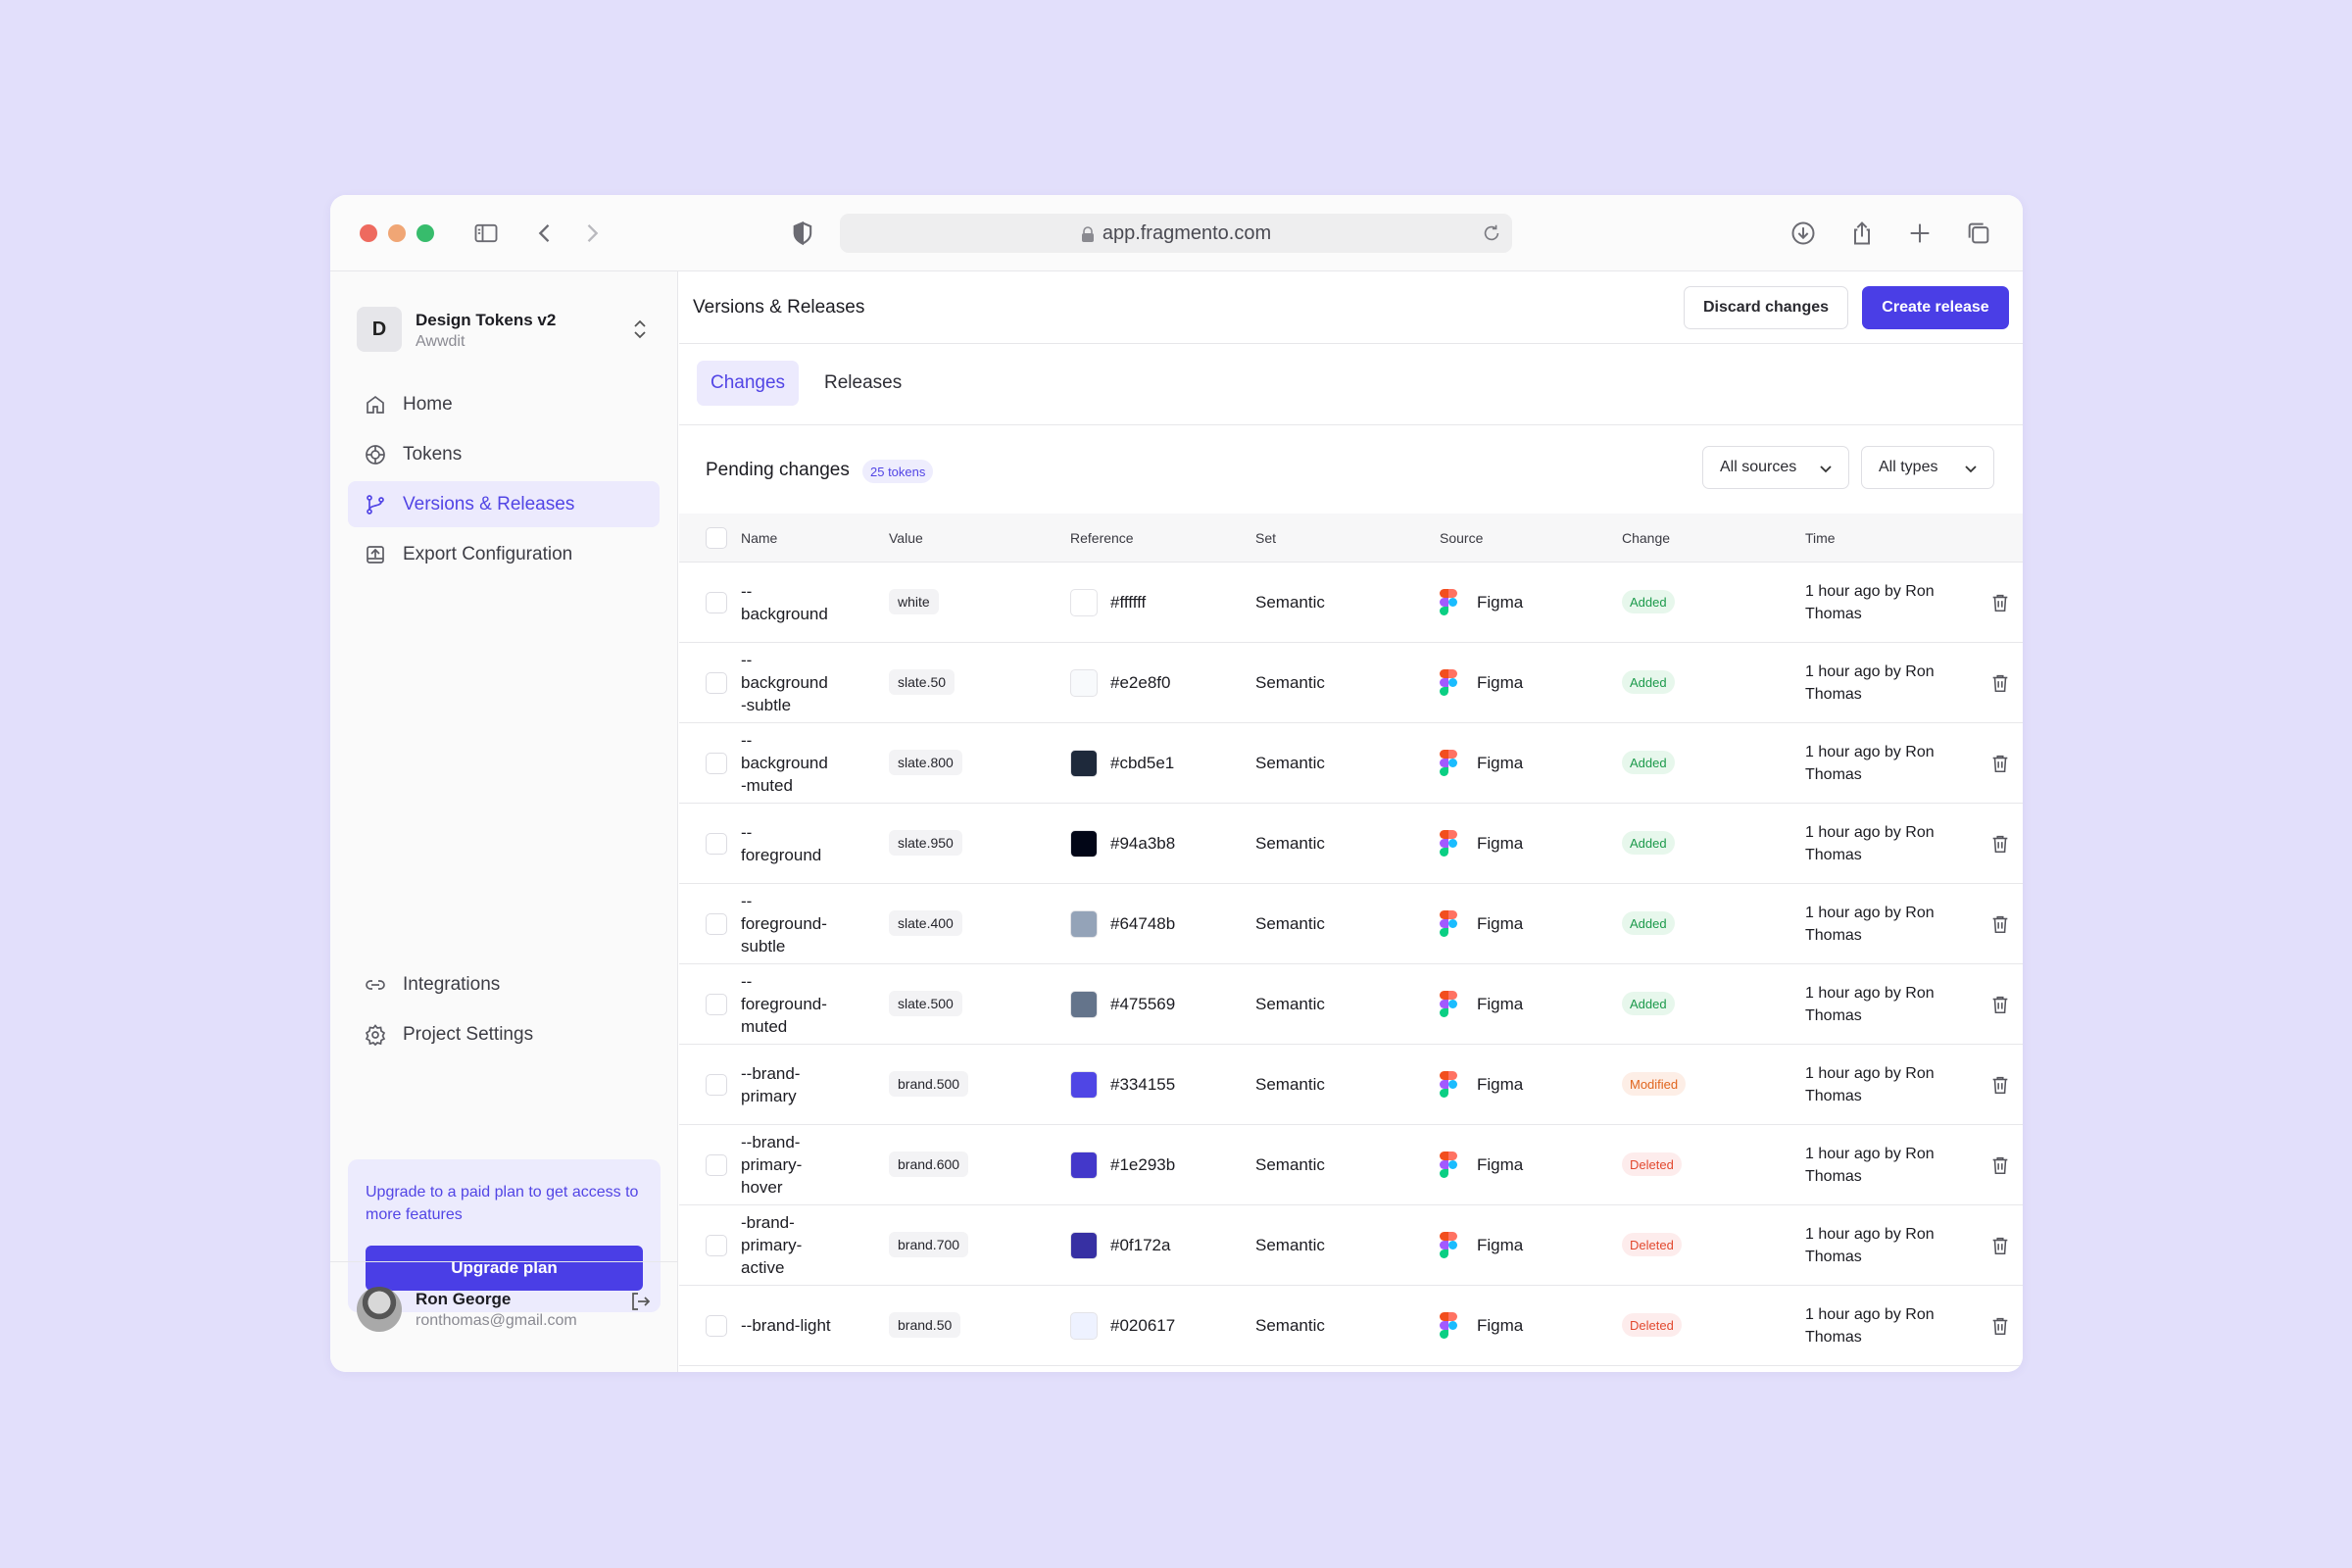 This screenshot has width=2352, height=1568. I want to click on column-header-reference: Reference, so click(1102, 538).